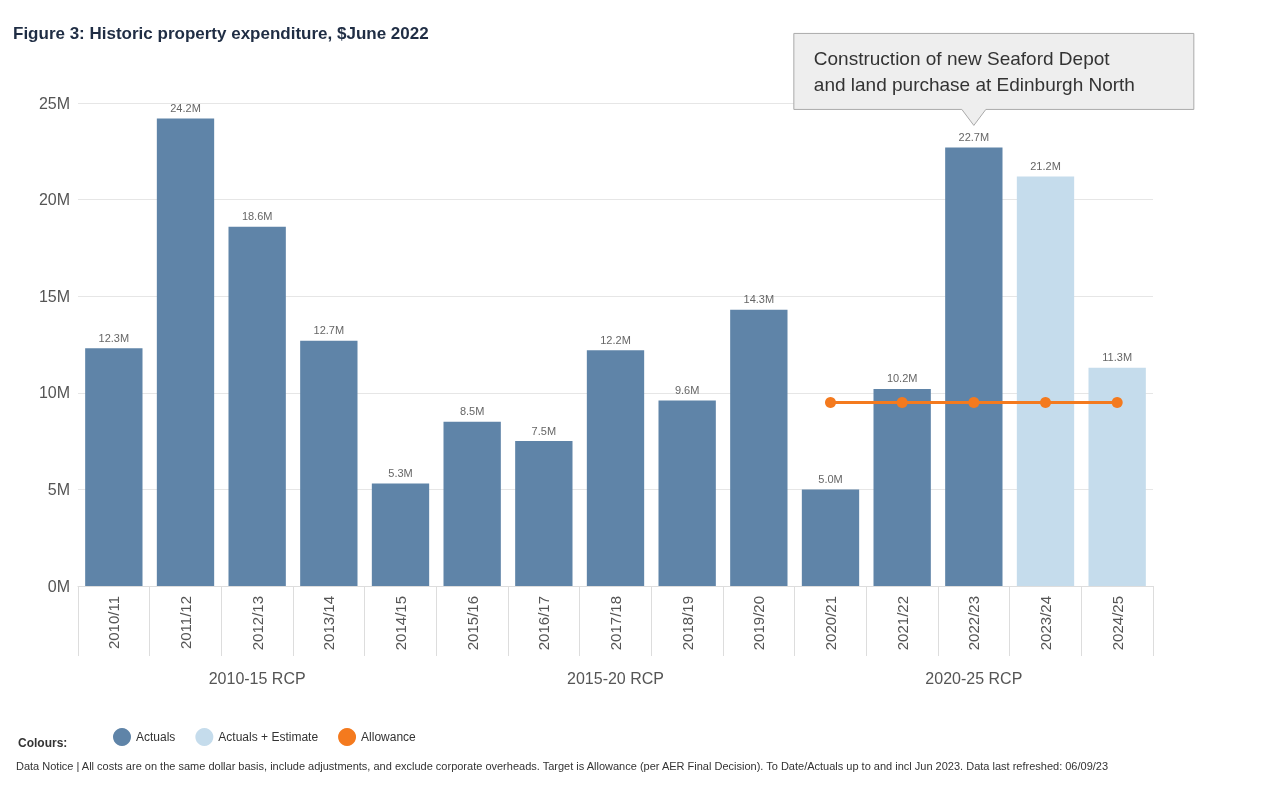  What do you see at coordinates (472, 411) in the screenshot?
I see `data-label: 8.5M` at bounding box center [472, 411].